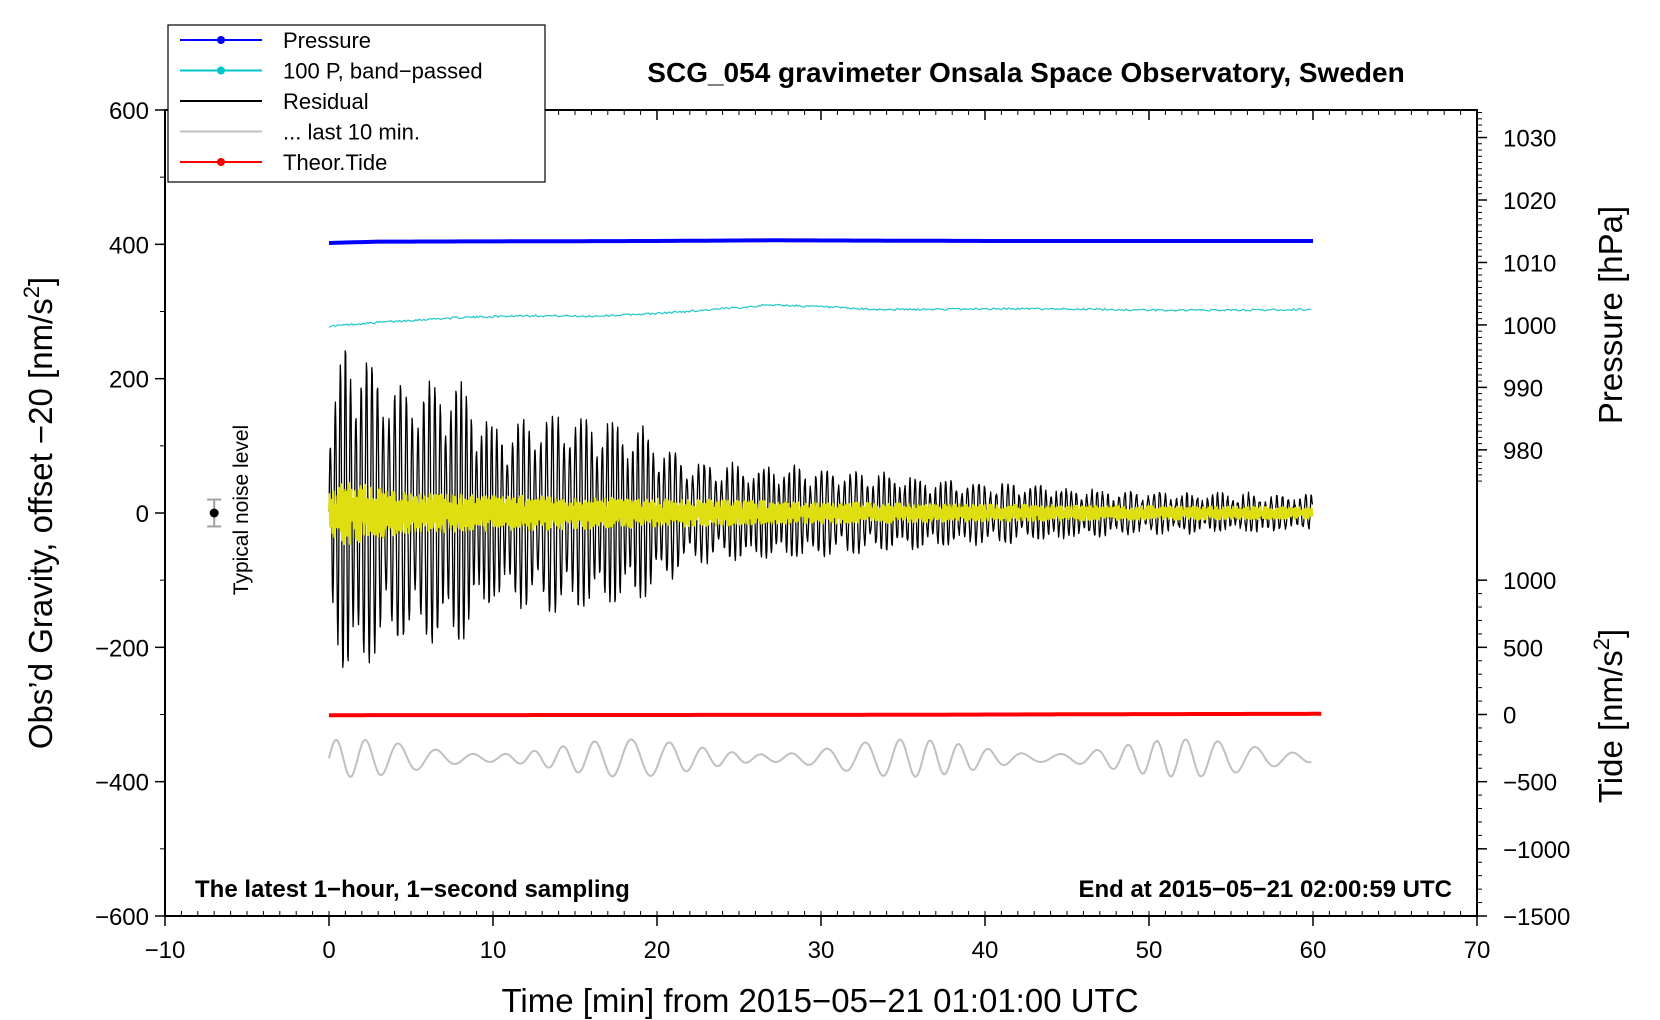 This screenshot has height=1020, width=1660. I want to click on legend-label: 100 P, band−passed, so click(383, 71).